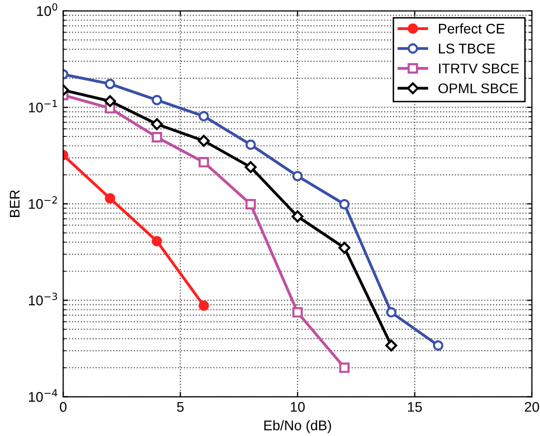 This screenshot has width=540, height=436. Describe the element at coordinates (466, 49) in the screenshot. I see `legend-label: LS TBCE` at that location.